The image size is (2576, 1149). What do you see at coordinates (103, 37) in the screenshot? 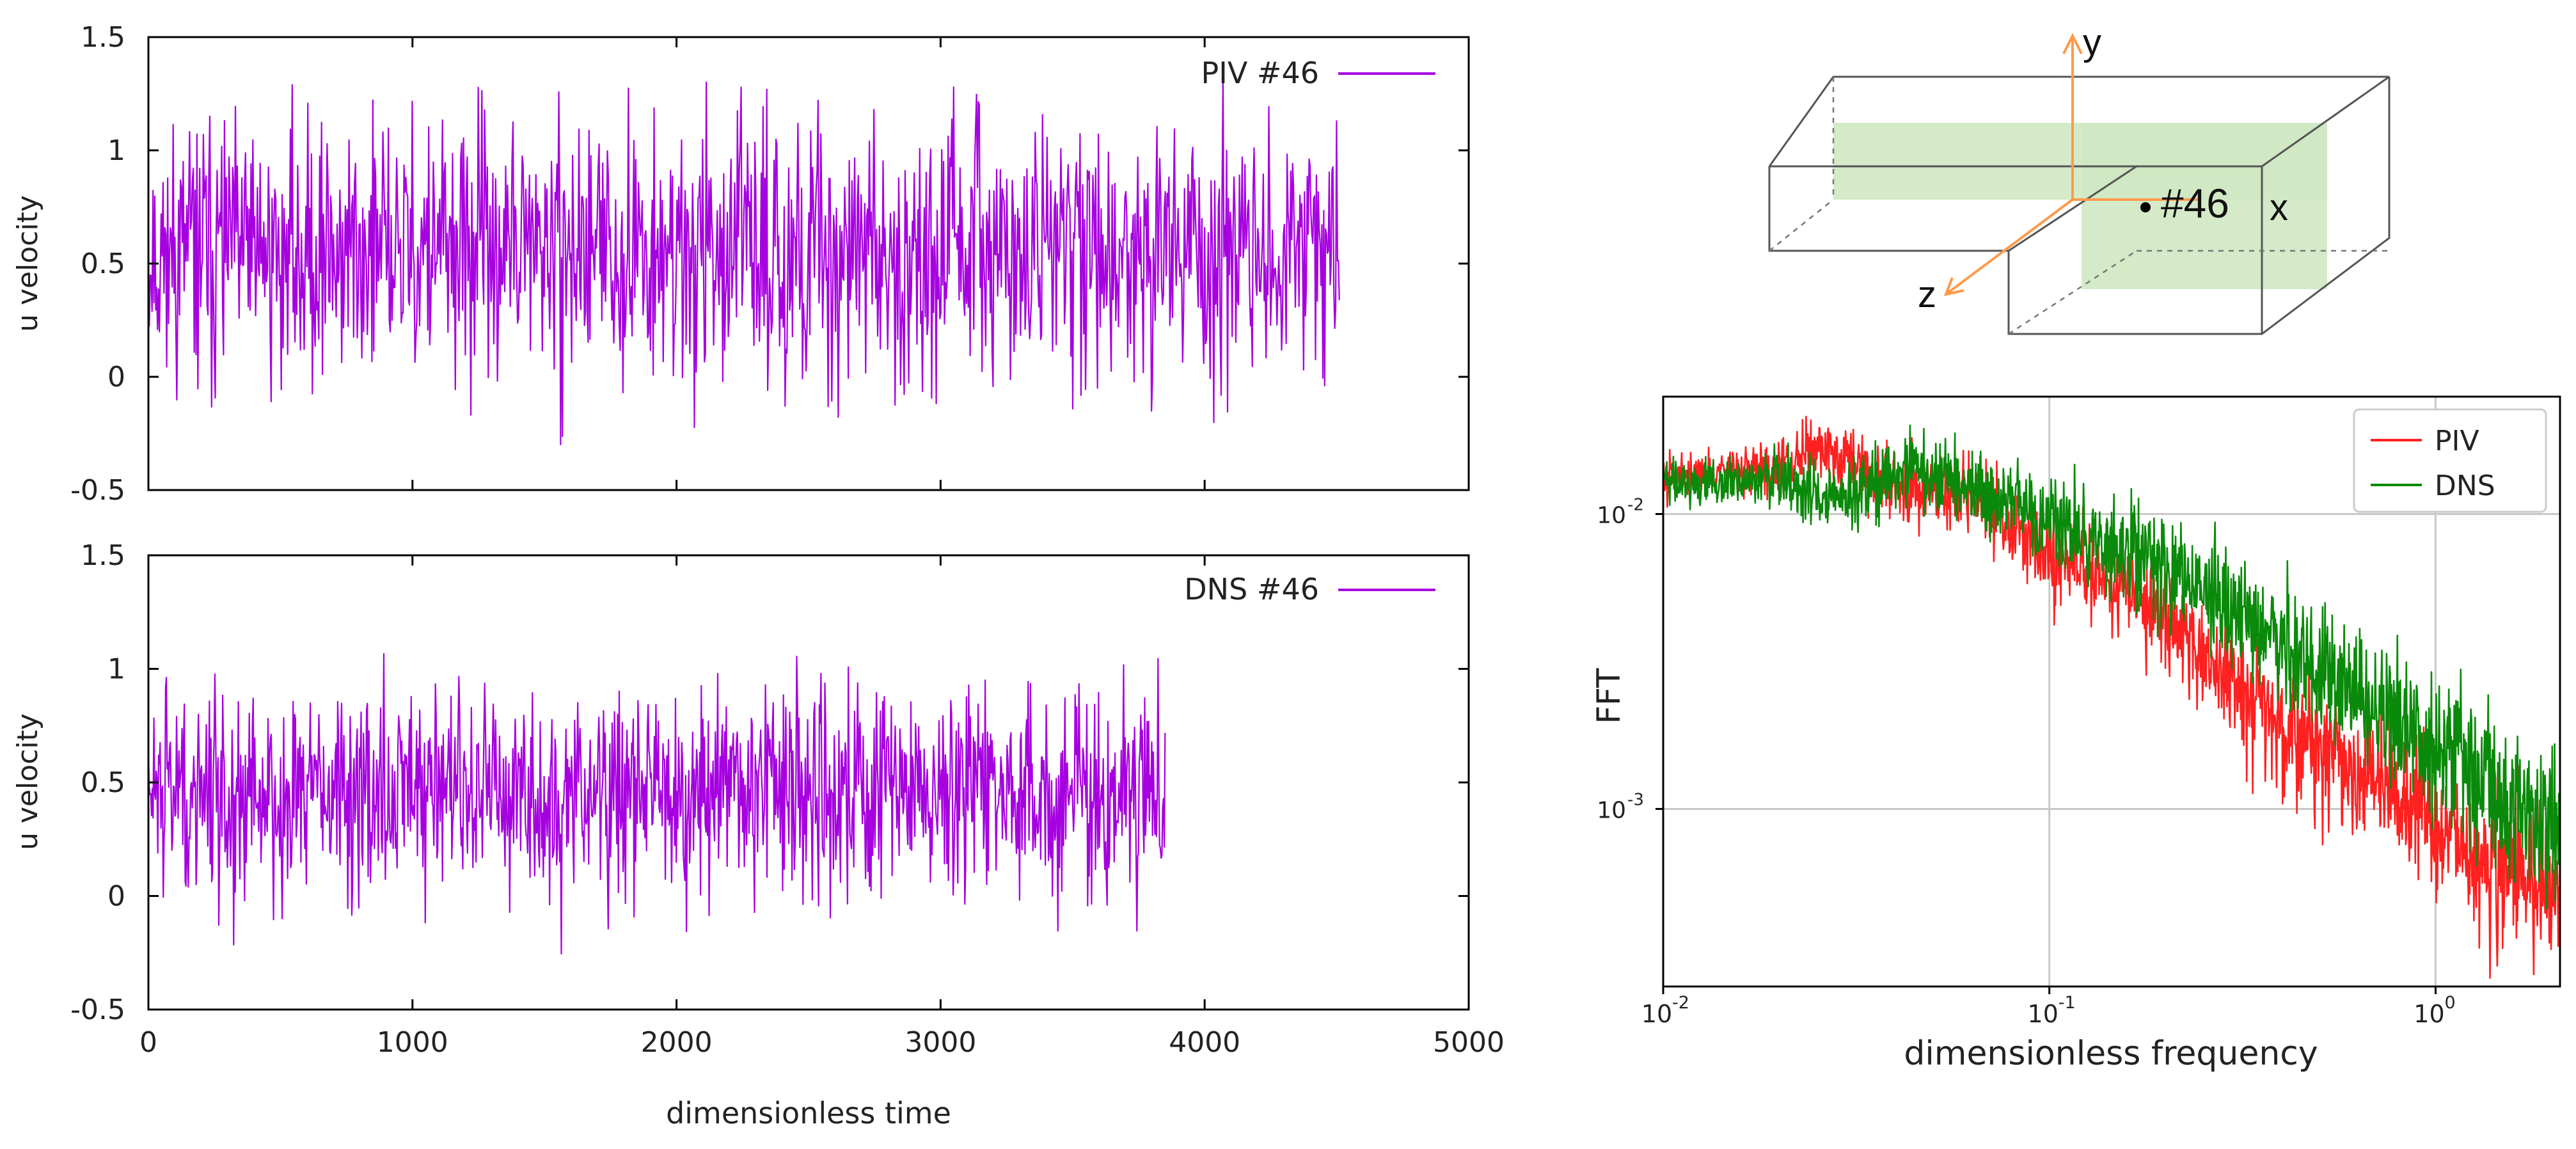
I see `piv-ytick-label: 1.5` at bounding box center [103, 37].